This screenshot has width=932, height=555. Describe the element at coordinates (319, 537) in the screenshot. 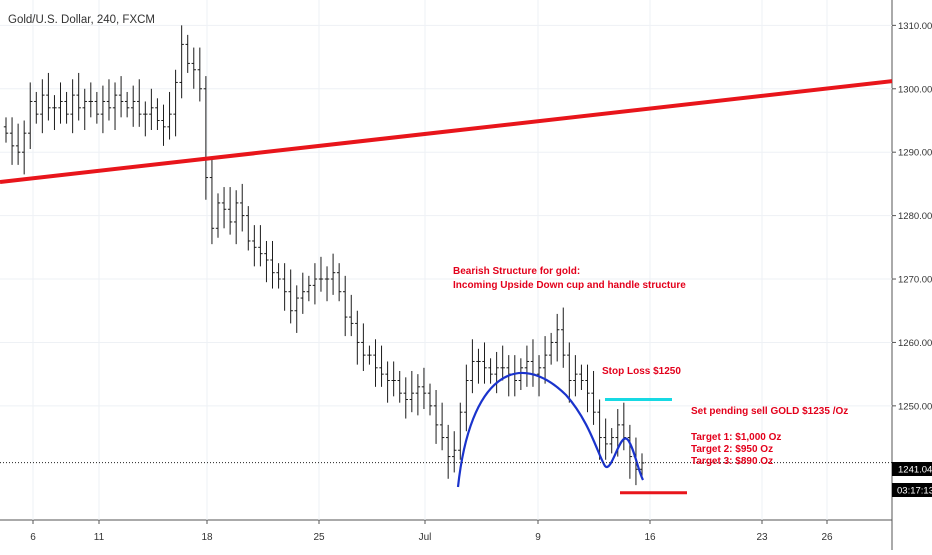

I see `x-tick-label: 25` at that location.